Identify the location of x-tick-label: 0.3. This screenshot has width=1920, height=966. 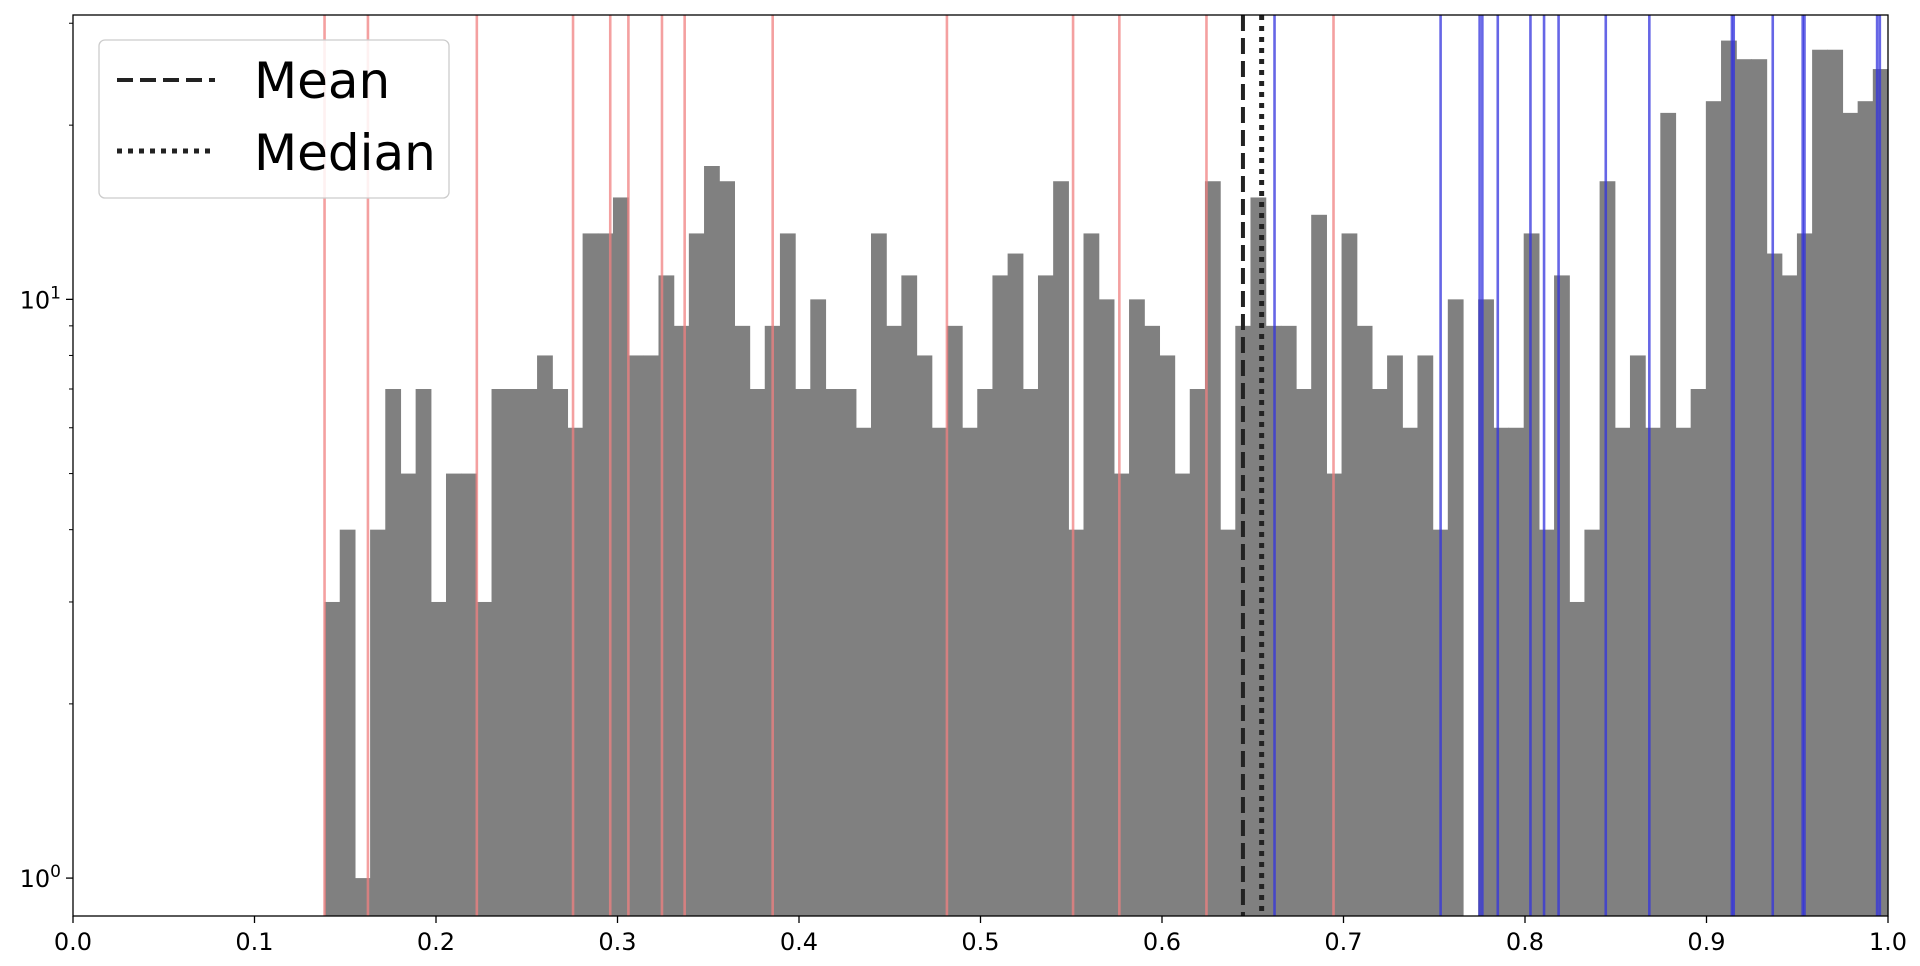
(617, 942).